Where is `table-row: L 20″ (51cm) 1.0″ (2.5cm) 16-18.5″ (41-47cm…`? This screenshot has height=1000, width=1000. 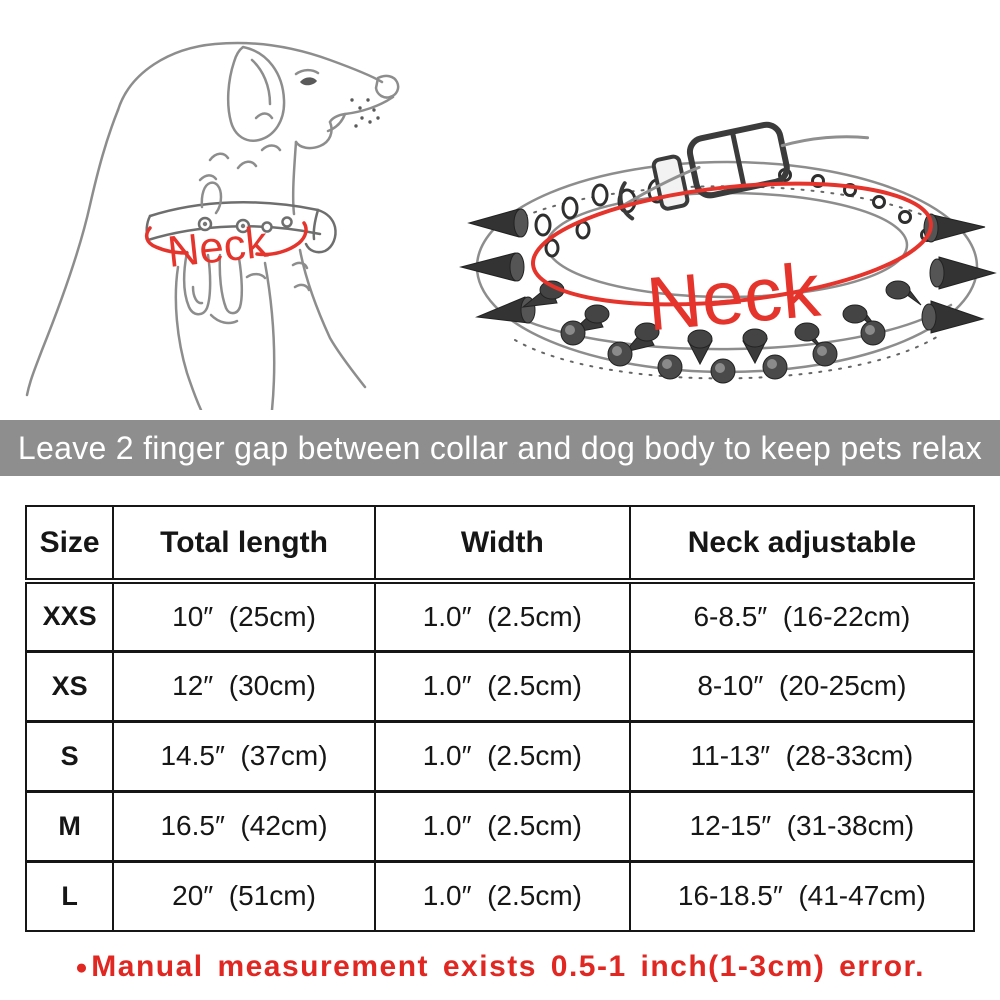 table-row: L 20″ (51cm) 1.0″ (2.5cm) 16-18.5″ (41-47cm… is located at coordinates (500, 895).